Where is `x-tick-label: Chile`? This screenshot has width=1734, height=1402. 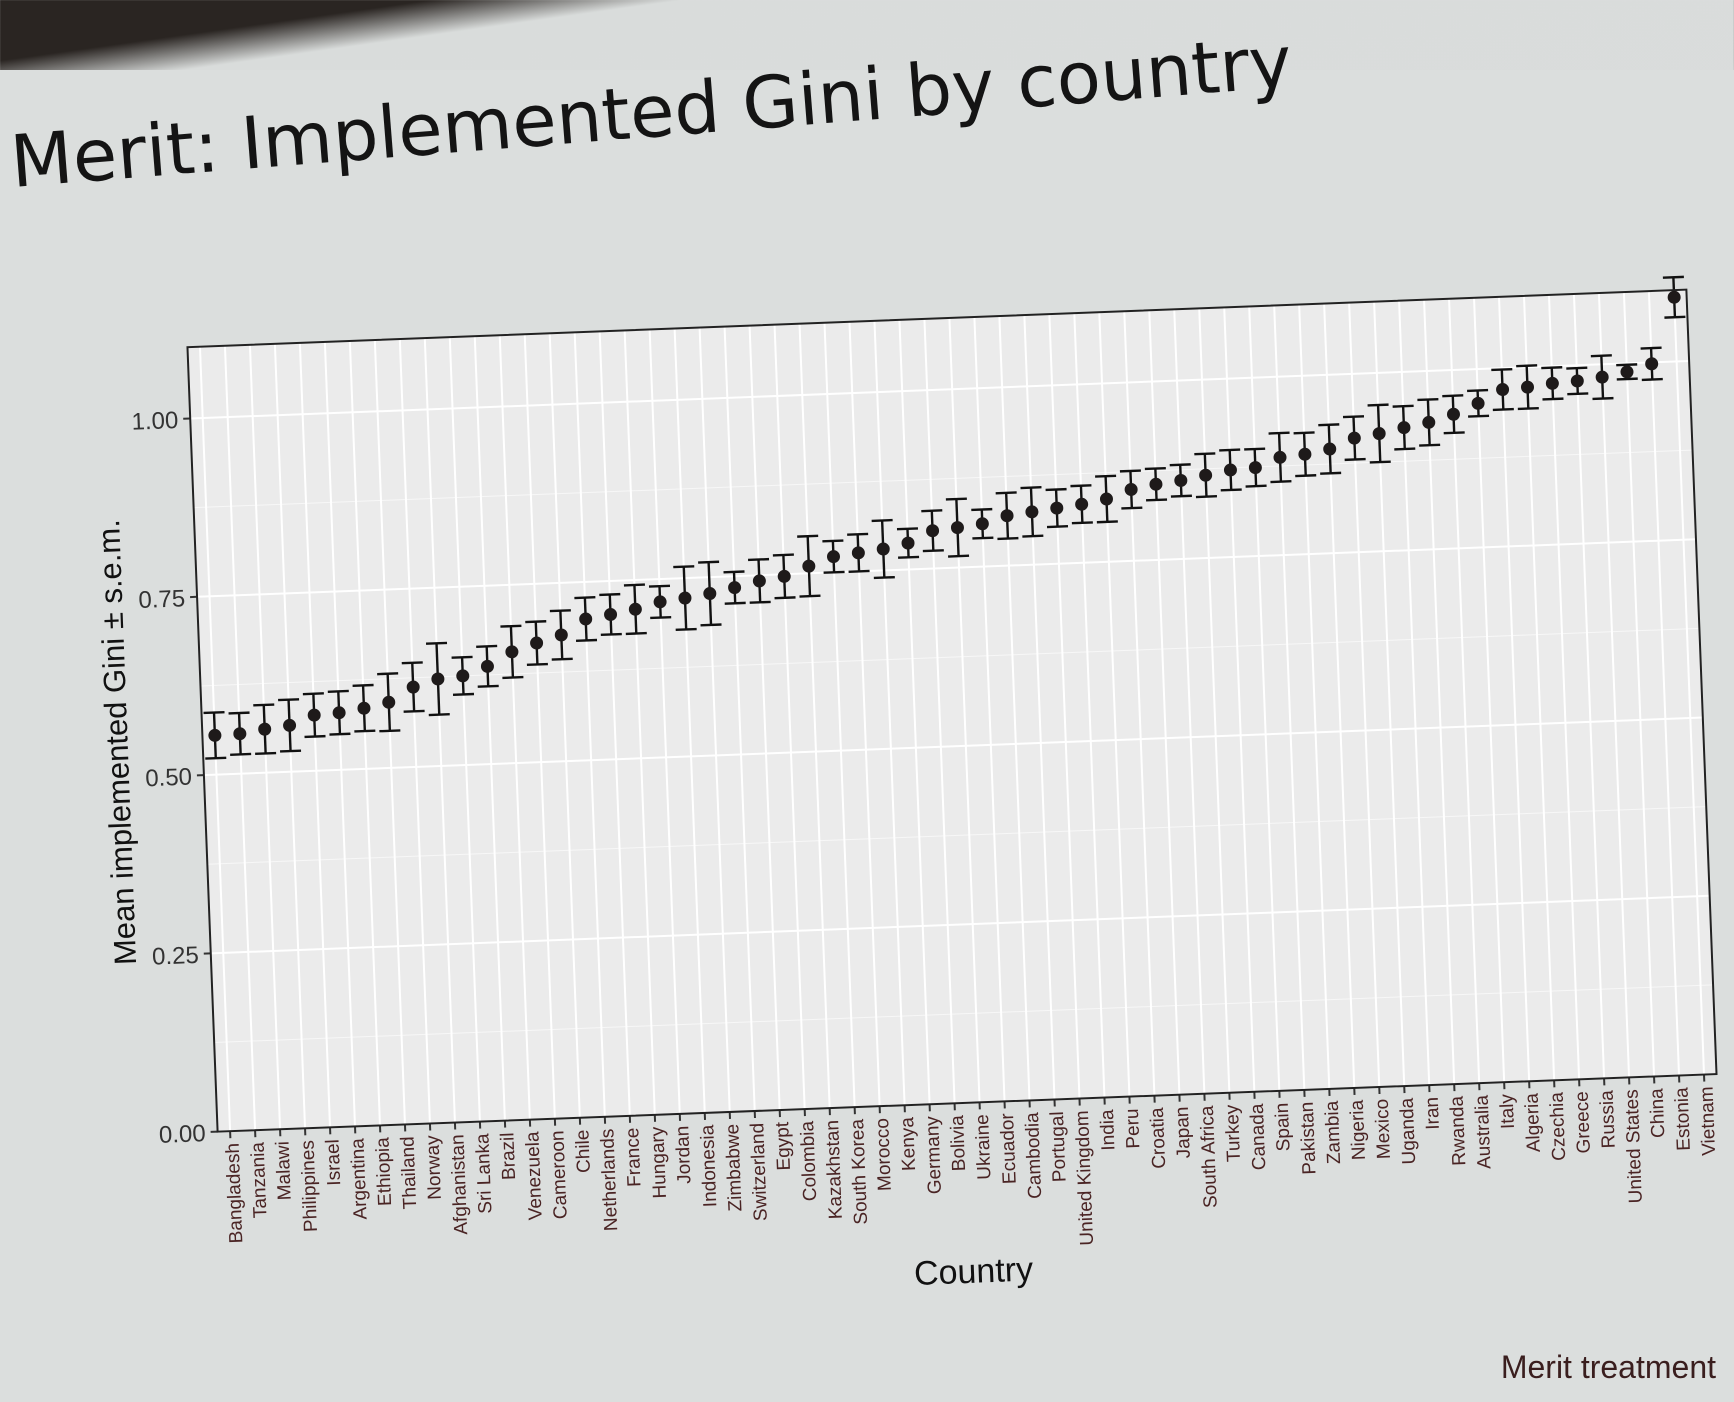
x-tick-label: Chile is located at coordinates (583, 1151).